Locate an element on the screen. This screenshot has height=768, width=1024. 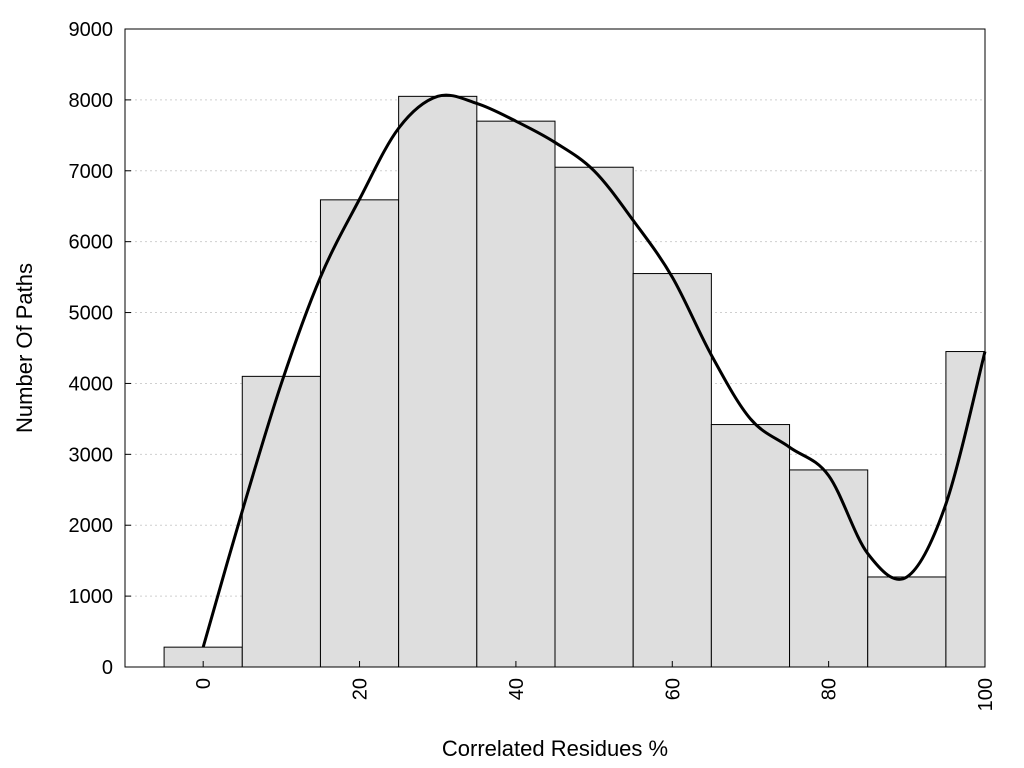
x-tick-label-20: 20 is located at coordinates (361, 689).